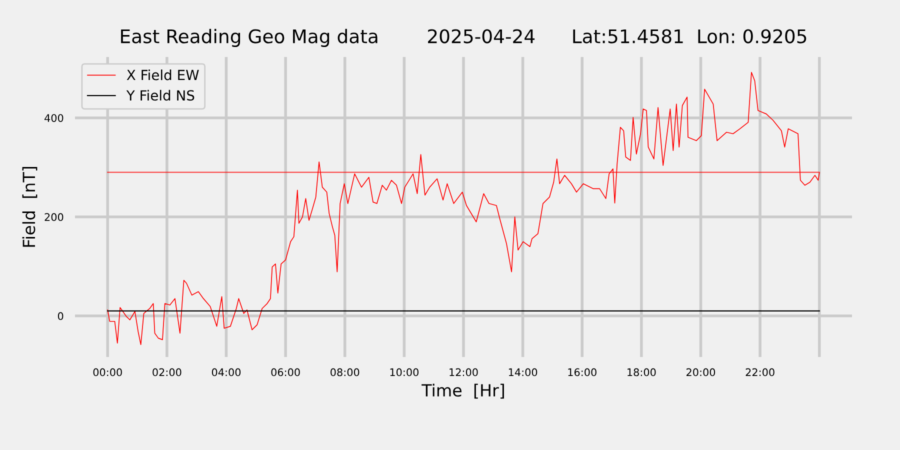 This screenshot has width=900, height=450. I want to click on x-axis-title: Time [Hr], so click(463, 391).